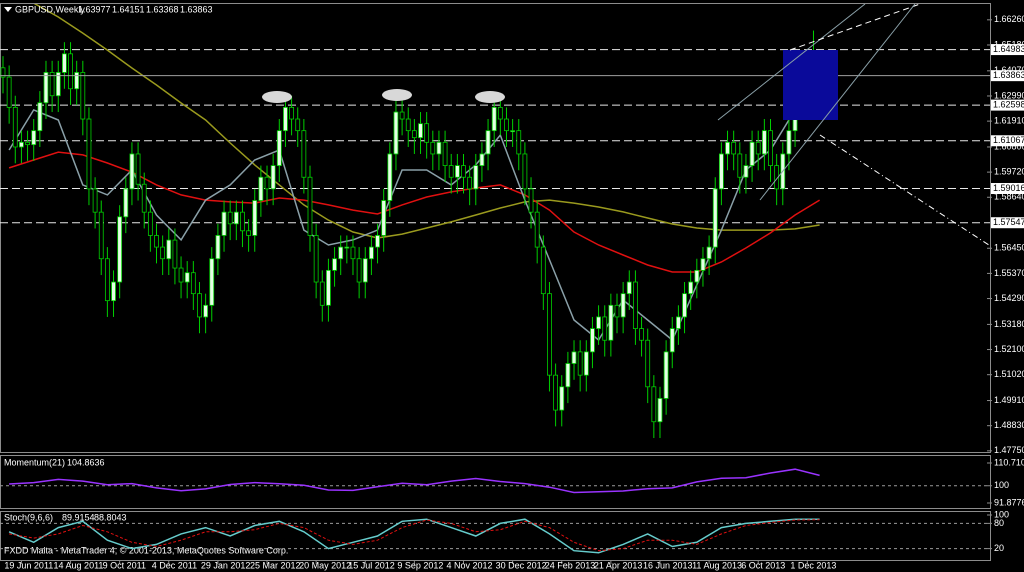 The height and width of the screenshot is (572, 1024). I want to click on plot-area, so click(495, 536).